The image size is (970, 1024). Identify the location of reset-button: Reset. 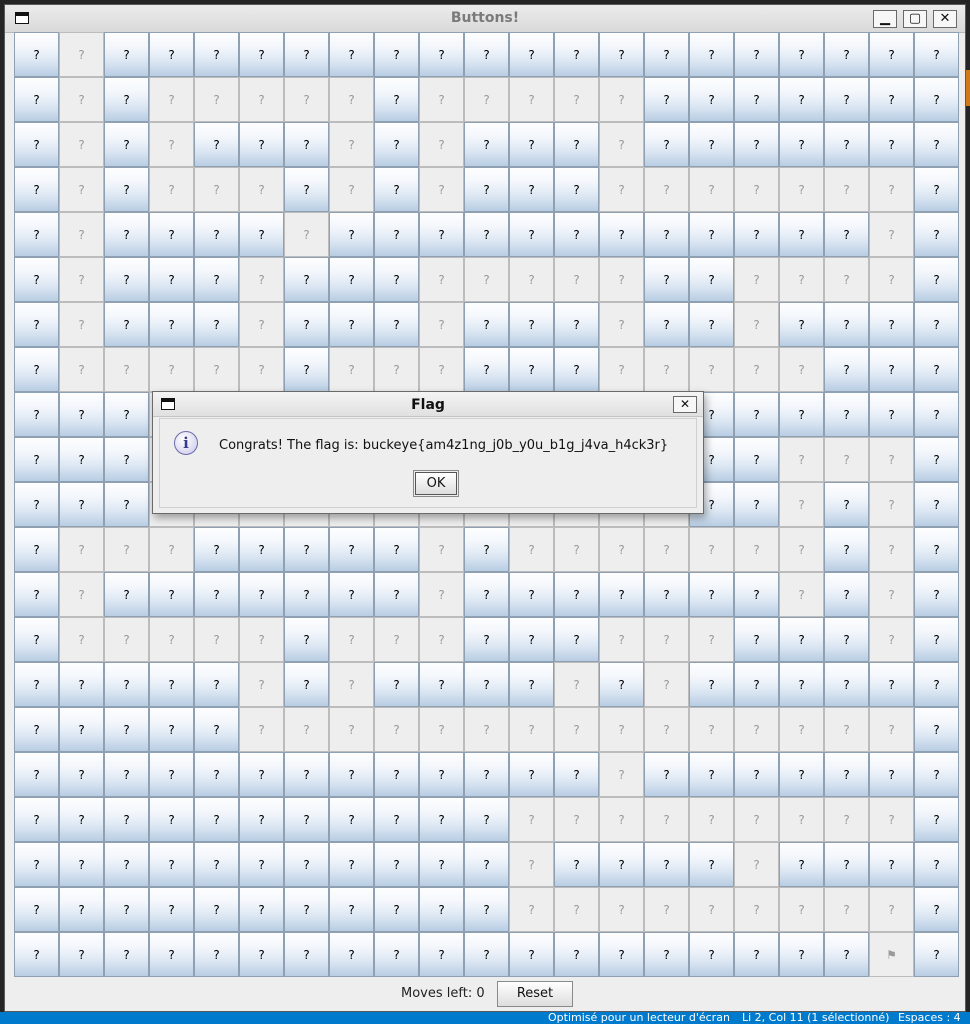
(535, 994).